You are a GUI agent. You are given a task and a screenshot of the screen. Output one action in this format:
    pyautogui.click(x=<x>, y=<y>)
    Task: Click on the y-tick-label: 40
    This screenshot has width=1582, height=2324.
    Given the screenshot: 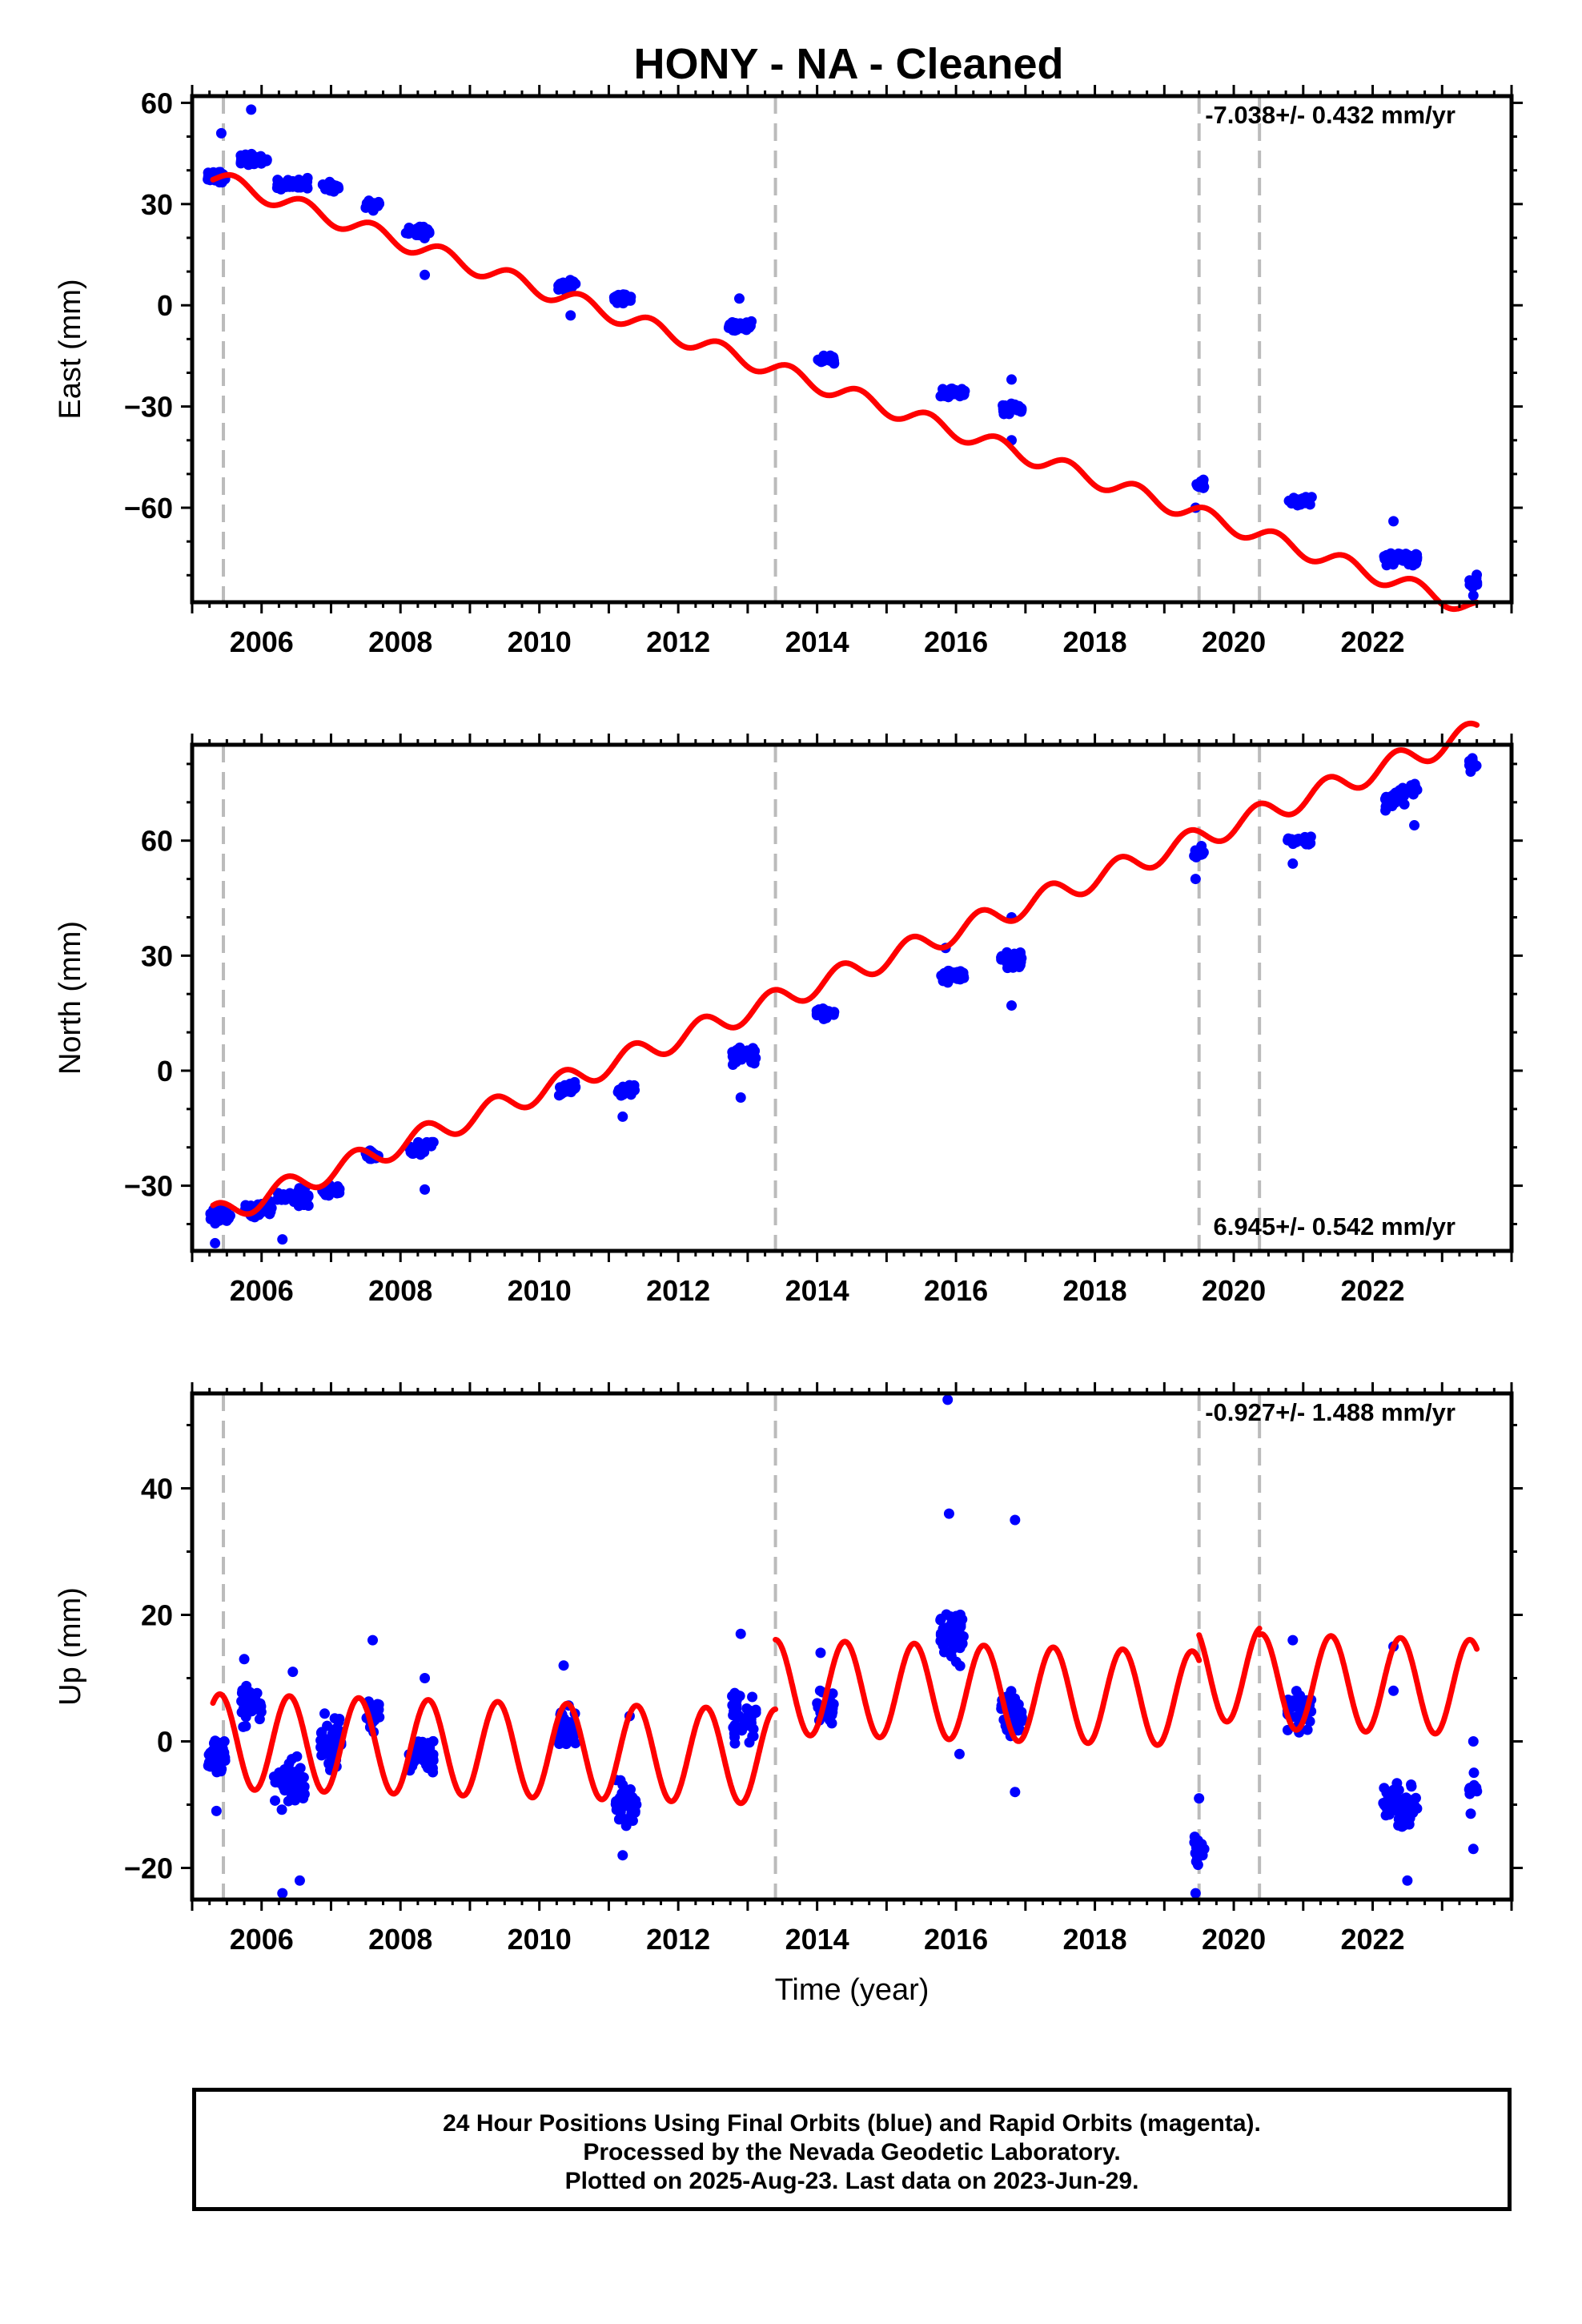 What is the action you would take?
    pyautogui.click(x=157, y=1489)
    